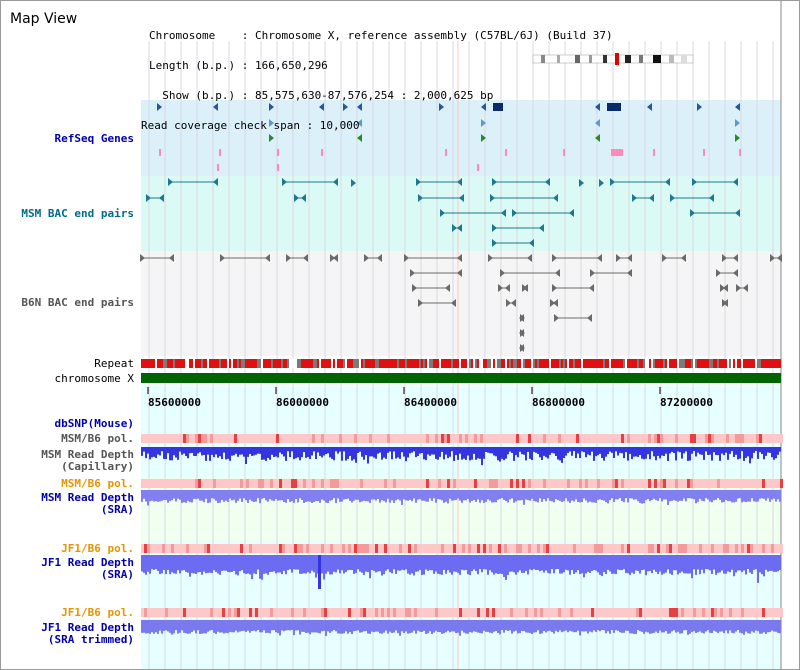  What do you see at coordinates (87, 569) in the screenshot?
I see `jf1-depth-sra-label: JF1 Read Depth (SRA)` at bounding box center [87, 569].